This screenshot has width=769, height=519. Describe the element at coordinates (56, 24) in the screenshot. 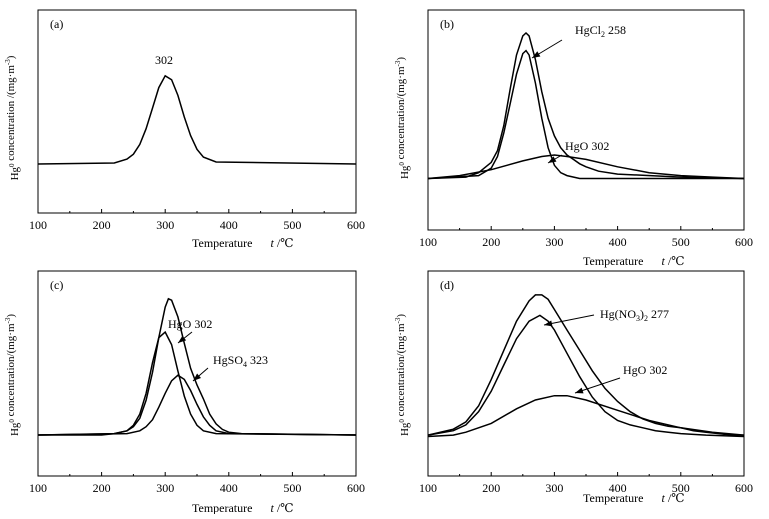

I see `panel-label: (a)` at that location.